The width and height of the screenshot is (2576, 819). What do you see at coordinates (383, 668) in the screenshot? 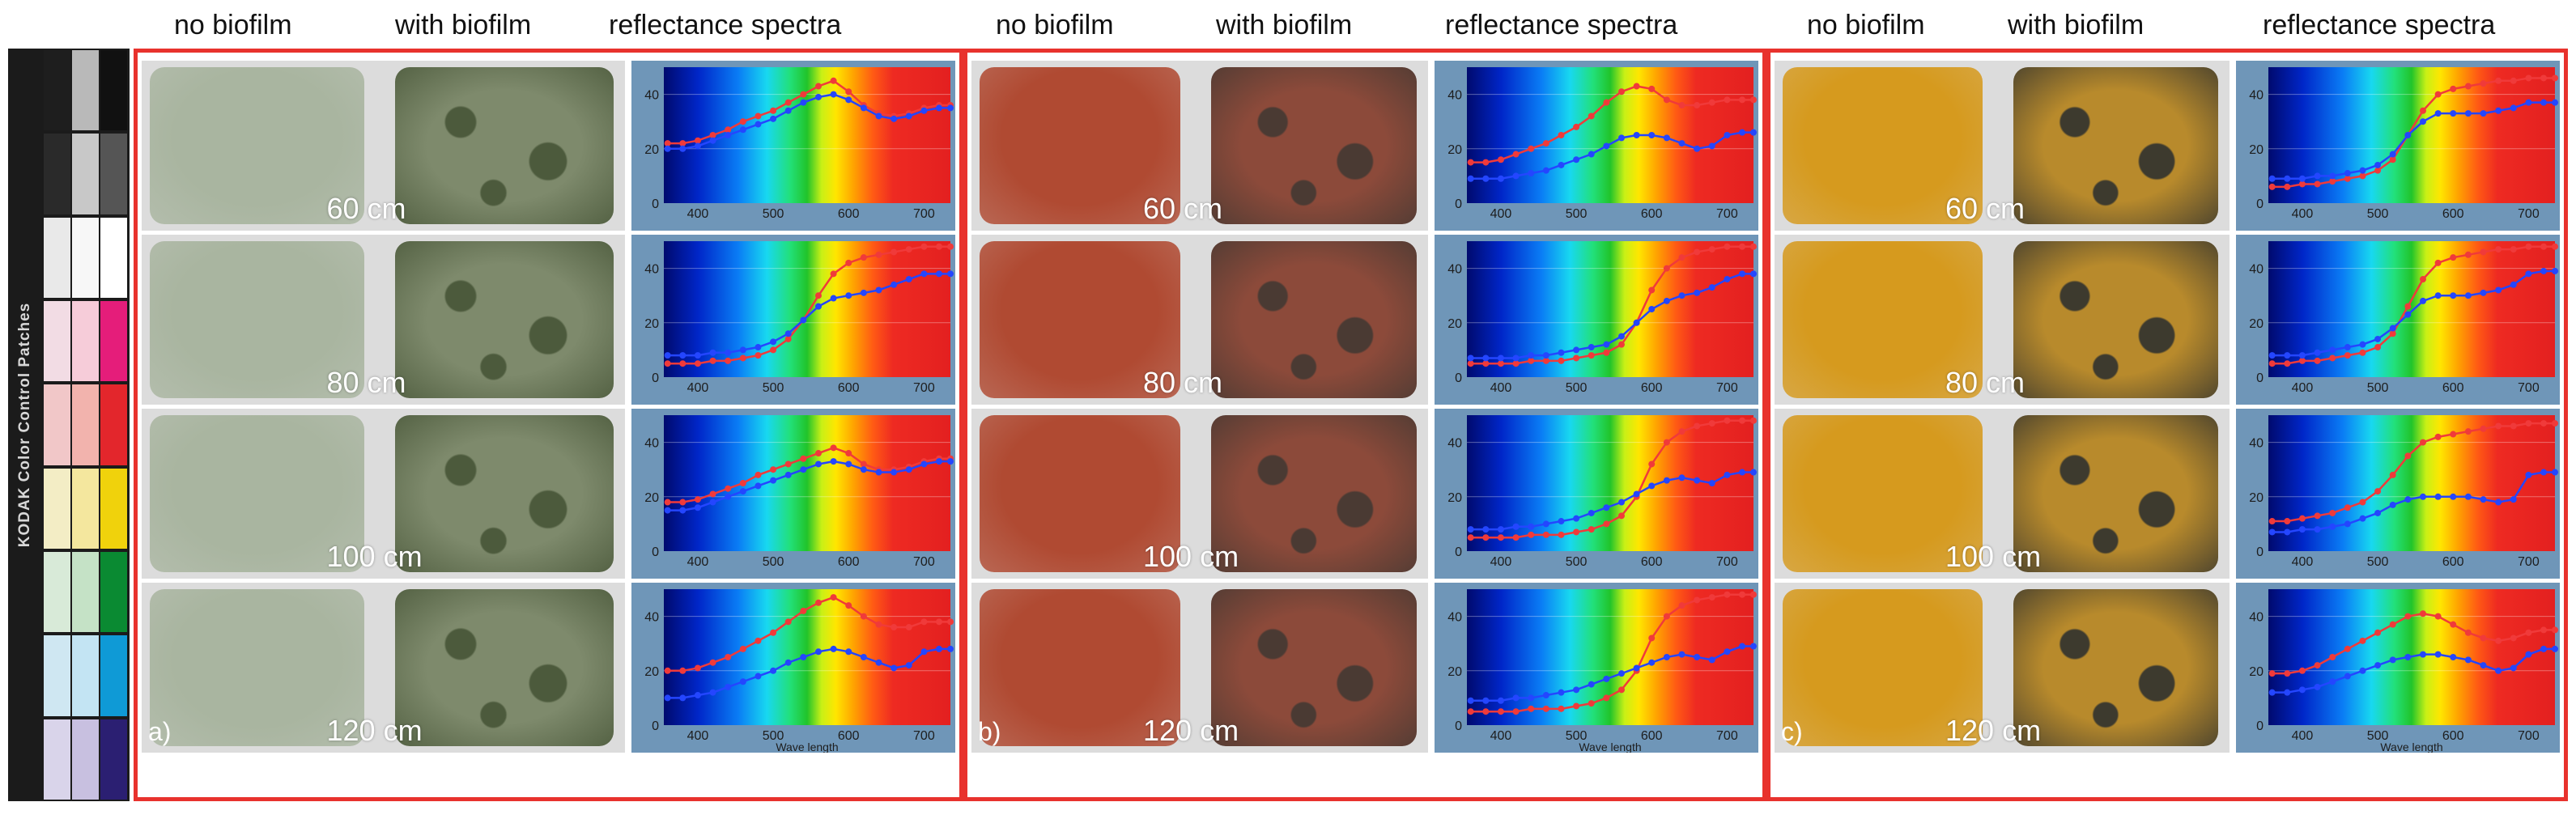
I see `sample-photo: 120 cm a)` at bounding box center [383, 668].